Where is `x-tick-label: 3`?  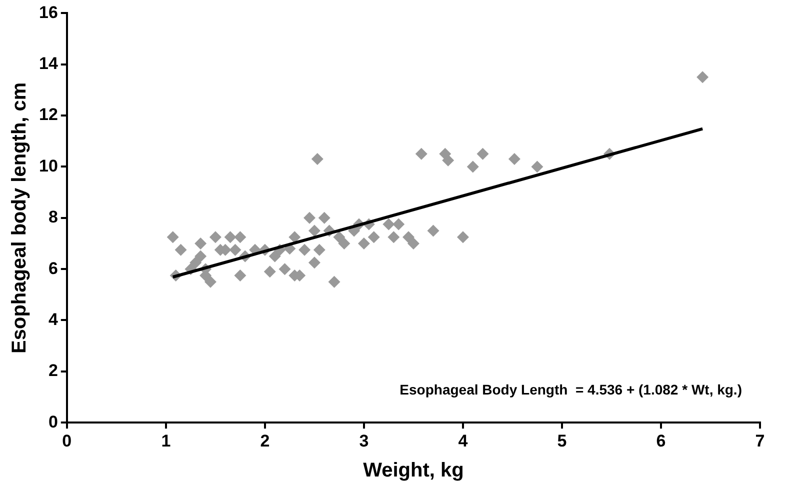
x-tick-label: 3 is located at coordinates (364, 440).